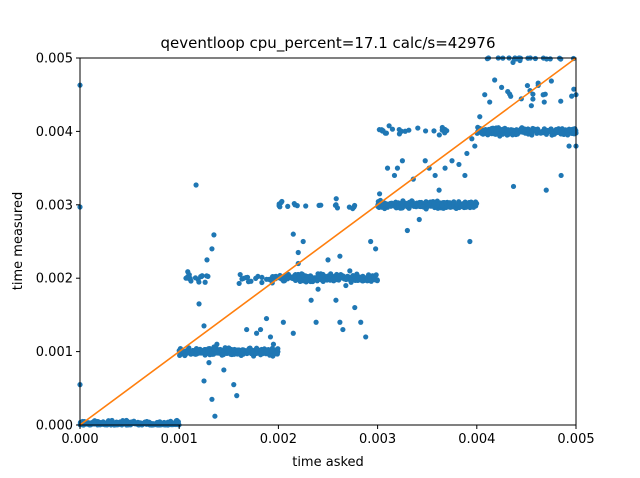 The width and height of the screenshot is (640, 478). Describe the element at coordinates (54, 352) in the screenshot. I see `y-tick-label: 0.001` at that location.